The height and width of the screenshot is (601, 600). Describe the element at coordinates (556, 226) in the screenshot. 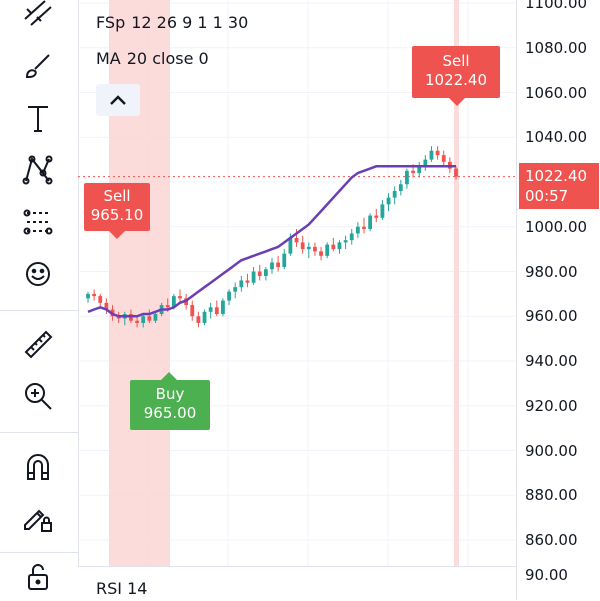

I see `price-tick-label: 1000.00` at that location.